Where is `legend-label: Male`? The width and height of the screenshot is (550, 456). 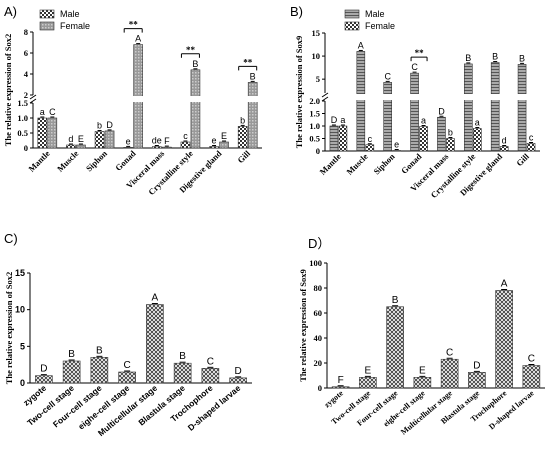
legend-label: Male is located at coordinates (70, 14).